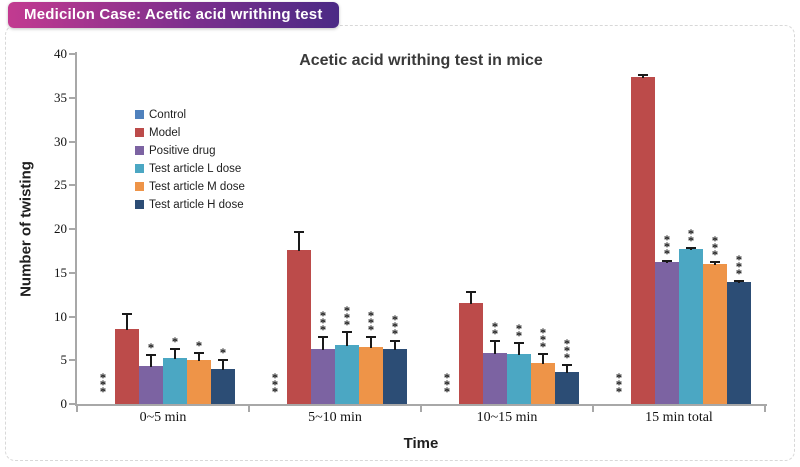  Describe the element at coordinates (507, 417) in the screenshot. I see `x-category-label: 10~15 min` at that location.